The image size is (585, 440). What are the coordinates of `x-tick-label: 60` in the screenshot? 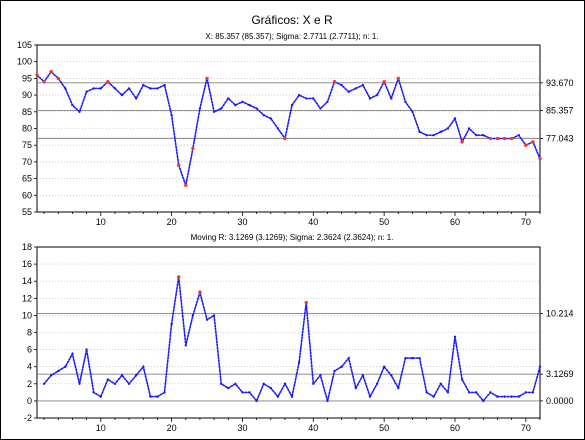 It's located at (455, 222).